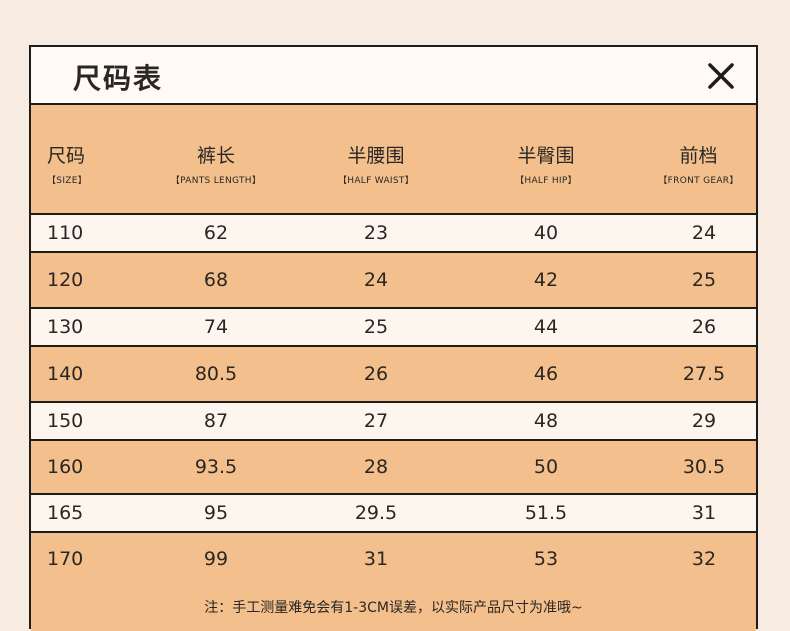  Describe the element at coordinates (393, 279) in the screenshot. I see `table-row: 120 68 24 42 25` at that location.